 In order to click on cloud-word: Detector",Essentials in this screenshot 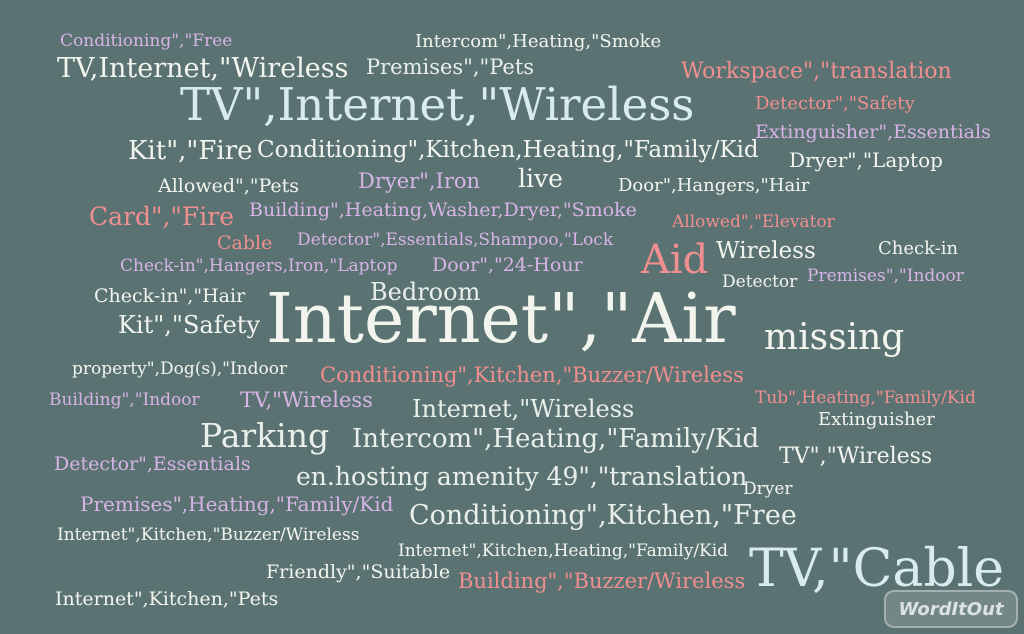, I will do `click(152, 464)`.